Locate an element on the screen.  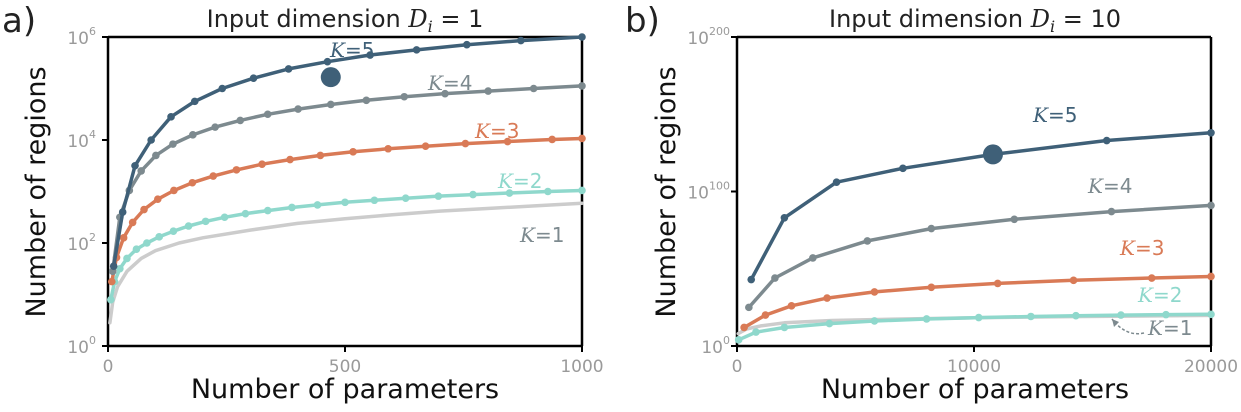
chart-title-subscript: i is located at coordinates (1052, 26).